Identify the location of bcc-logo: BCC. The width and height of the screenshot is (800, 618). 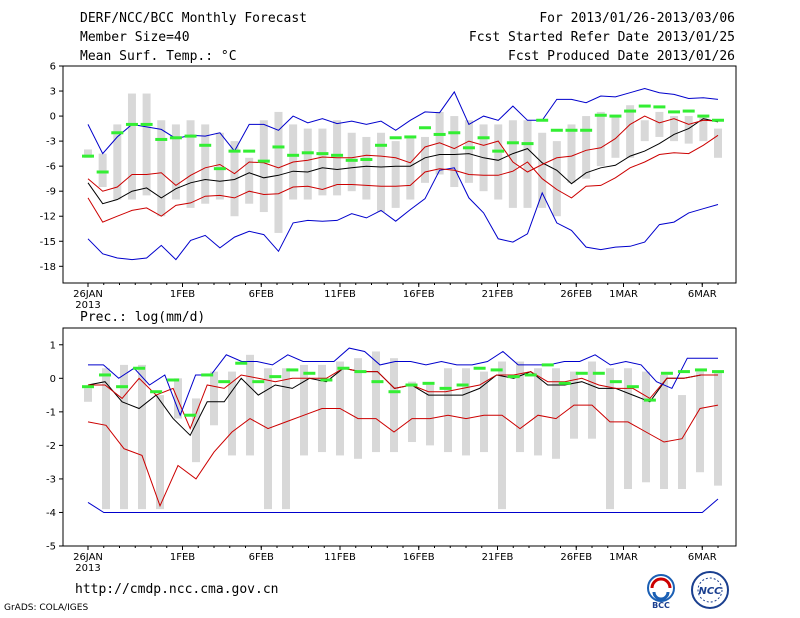
(661, 592).